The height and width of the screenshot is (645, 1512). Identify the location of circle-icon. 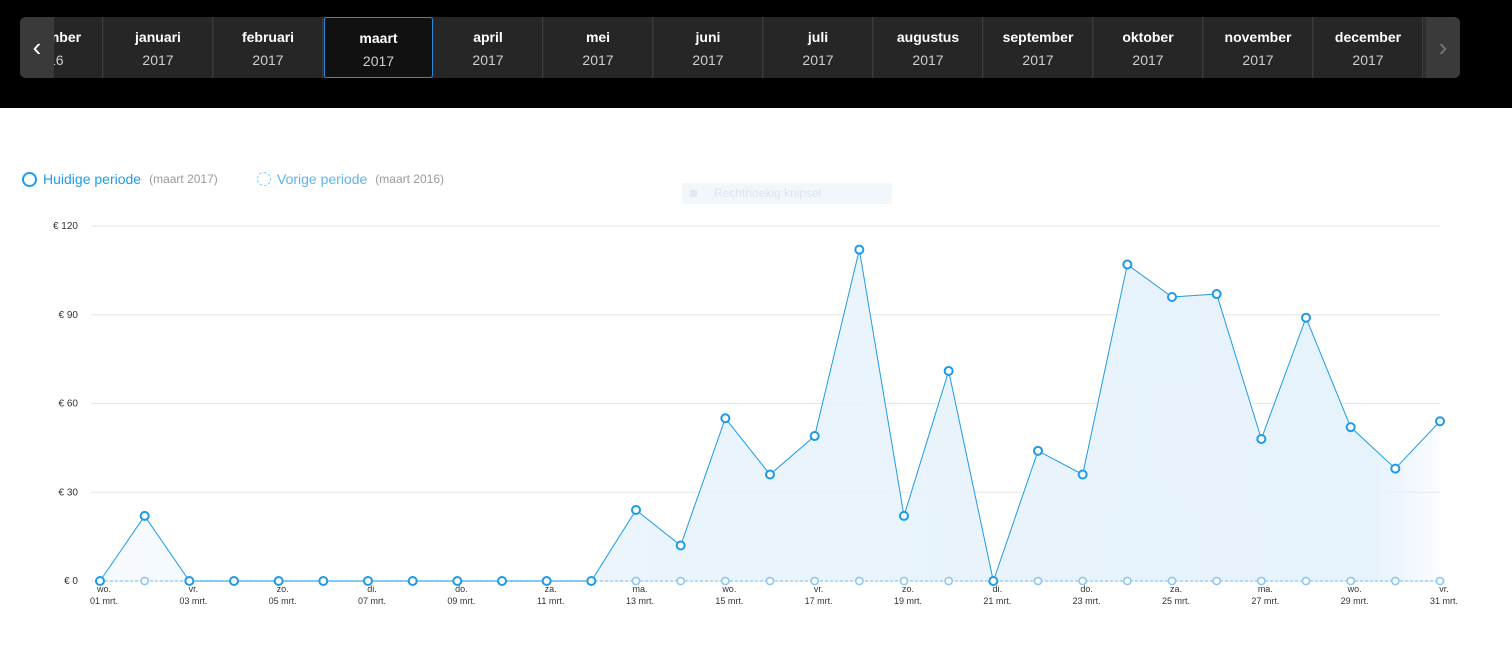
(29, 179).